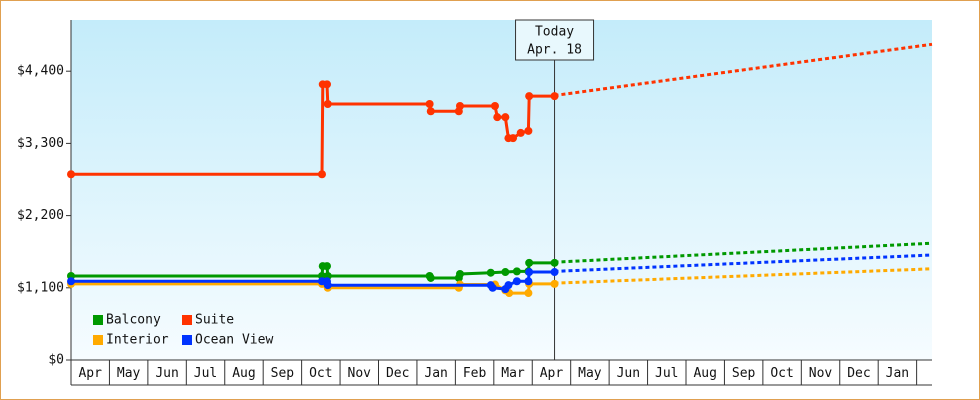 The width and height of the screenshot is (980, 400). Describe the element at coordinates (554, 50) in the screenshot. I see `today-date: Apr. 18` at that location.